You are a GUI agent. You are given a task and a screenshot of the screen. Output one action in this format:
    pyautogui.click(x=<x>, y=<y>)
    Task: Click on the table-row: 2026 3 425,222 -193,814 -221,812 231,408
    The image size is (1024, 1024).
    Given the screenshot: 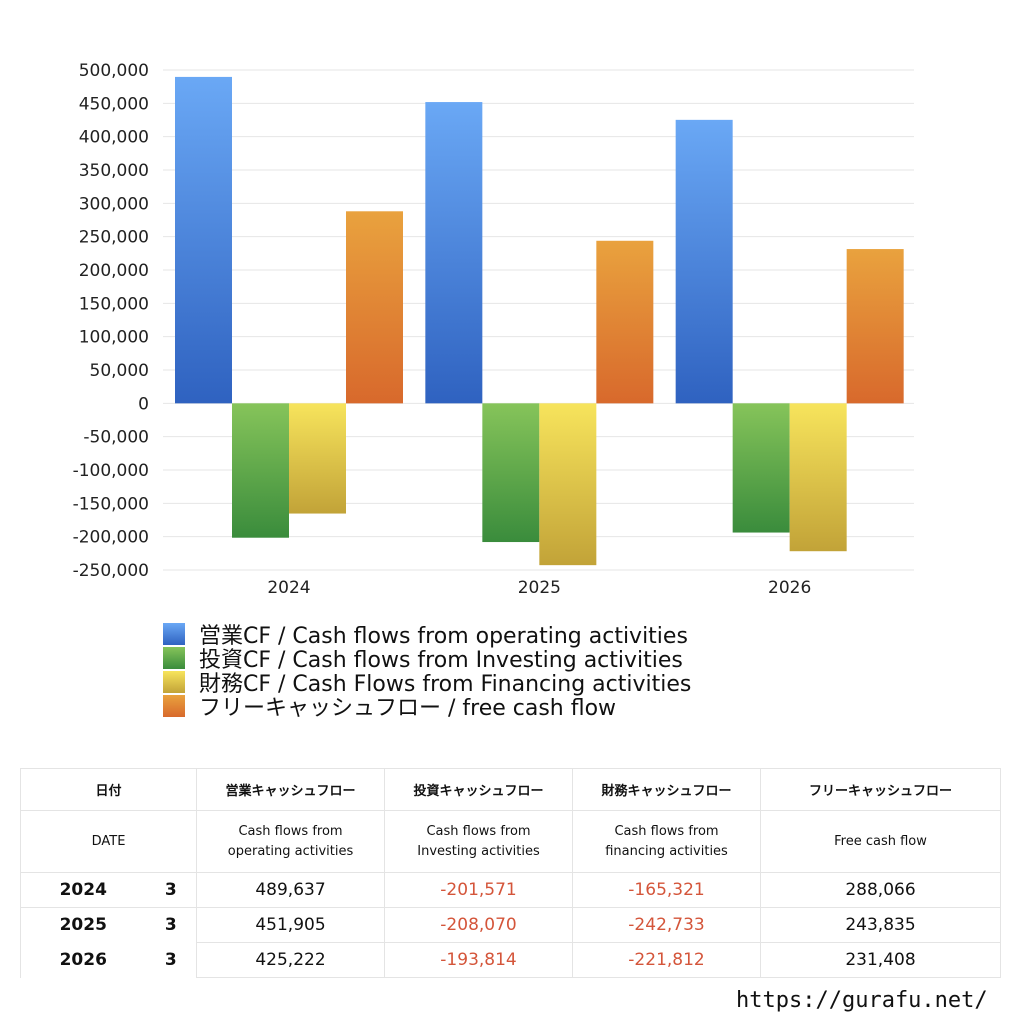 What is the action you would take?
    pyautogui.click(x=511, y=960)
    